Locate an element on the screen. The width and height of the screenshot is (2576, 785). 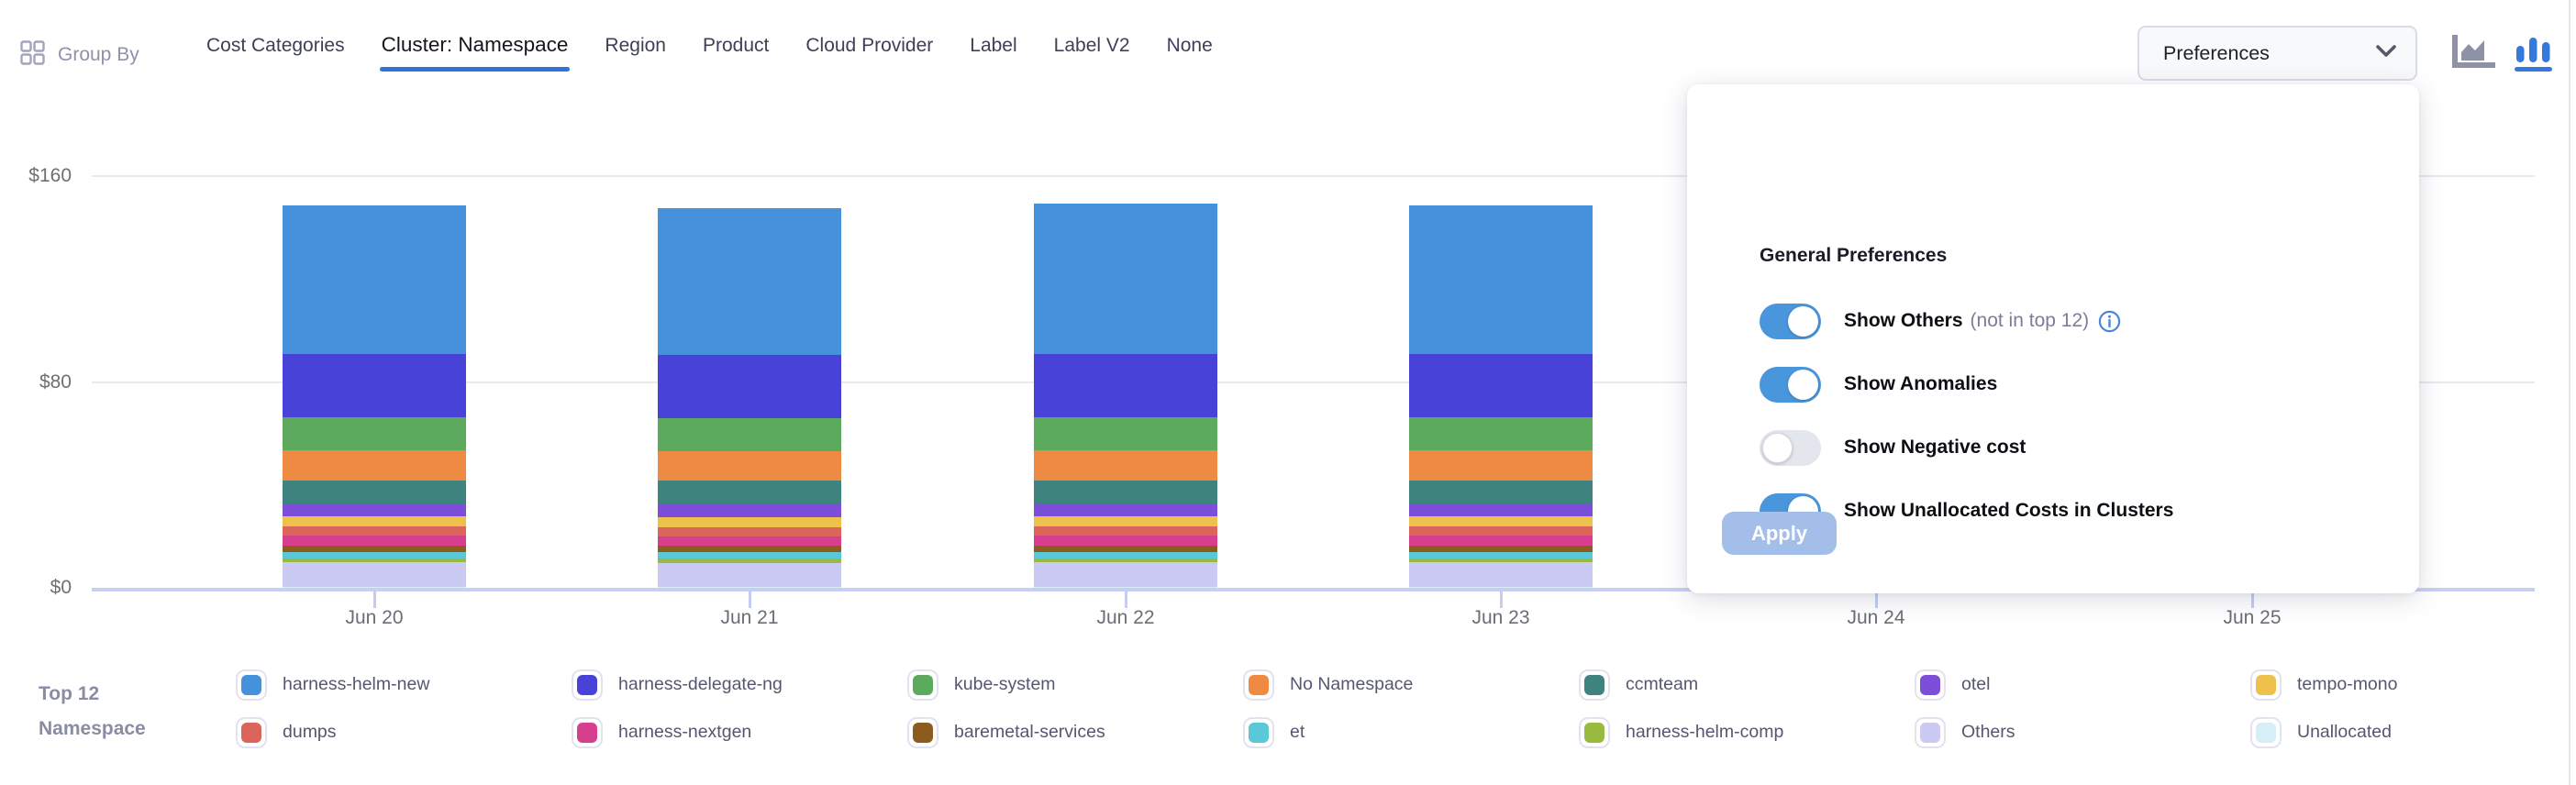
legend-item-kube-system: kube-system is located at coordinates (1075, 693).